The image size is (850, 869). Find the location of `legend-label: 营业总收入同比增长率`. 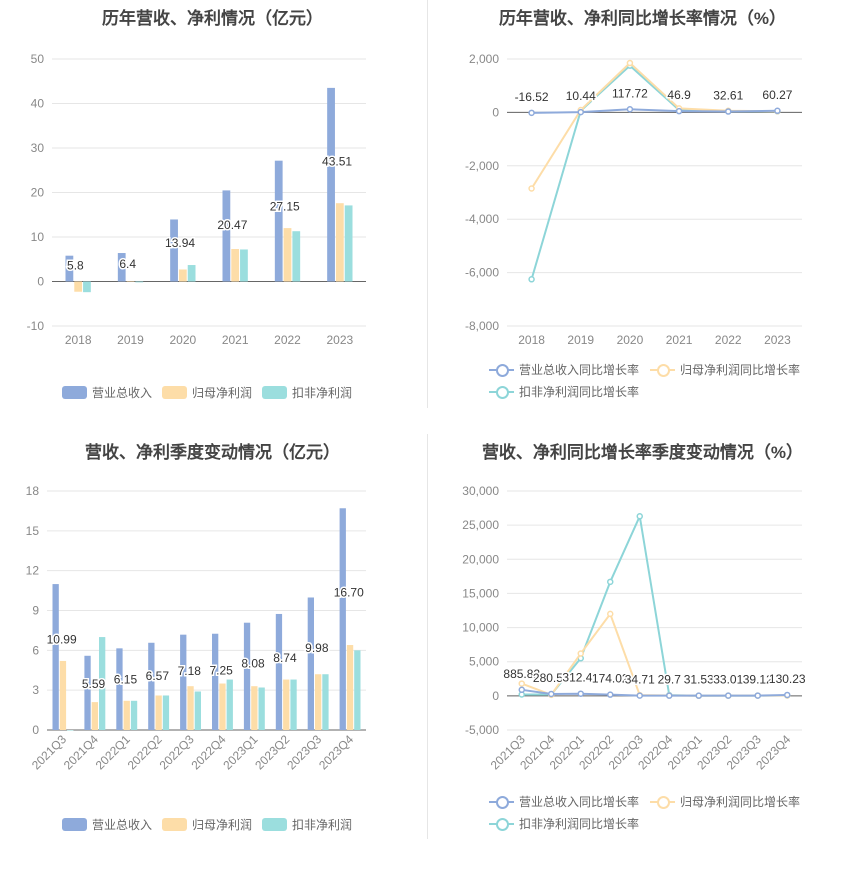

legend-label: 营业总收入同比增长率 is located at coordinates (579, 370).